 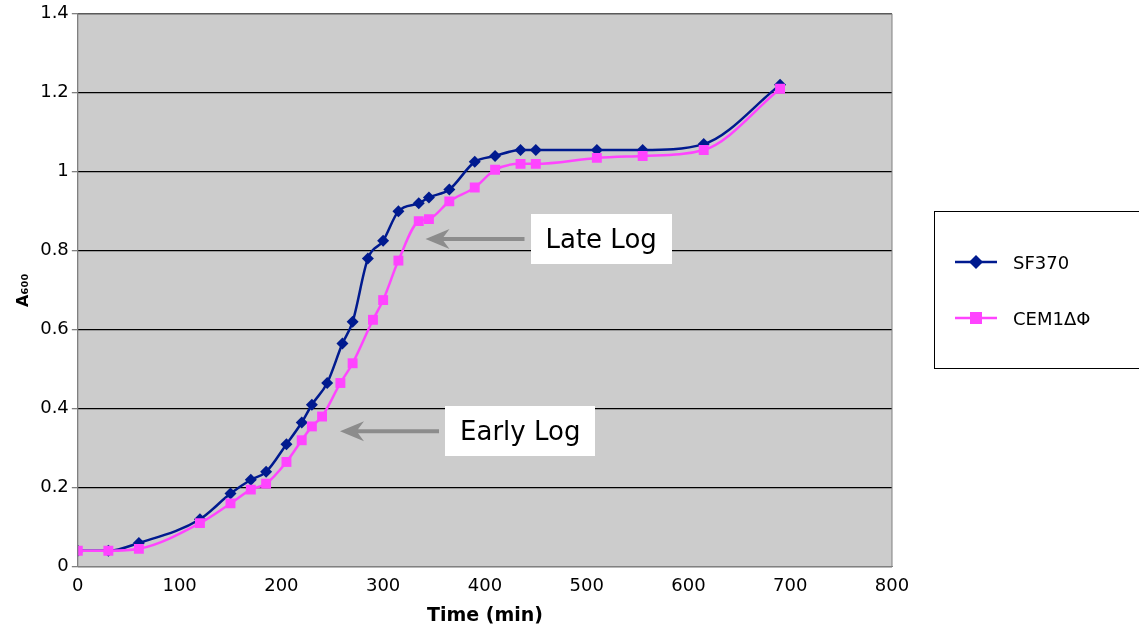 What do you see at coordinates (892, 585) in the screenshot?
I see `x-tick-label: 800` at bounding box center [892, 585].